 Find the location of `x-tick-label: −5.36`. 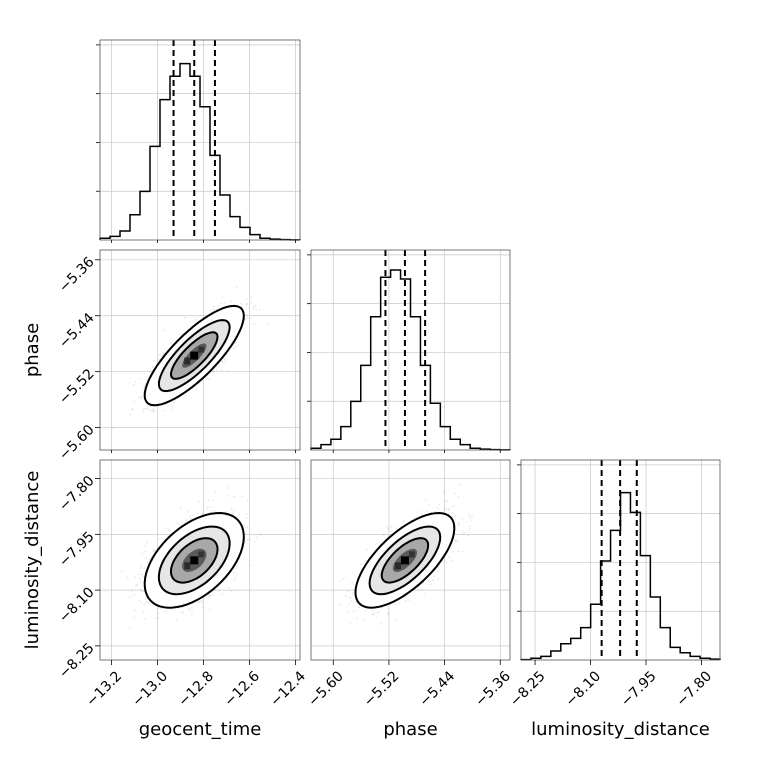

x-tick-label: −5.36 is located at coordinates (493, 689).